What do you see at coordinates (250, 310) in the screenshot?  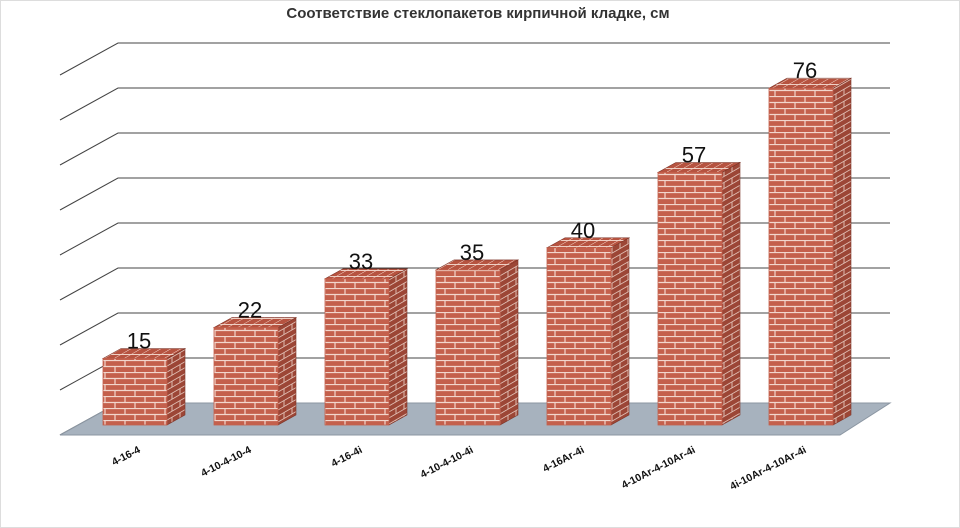 I see `value-label: 22` at bounding box center [250, 310].